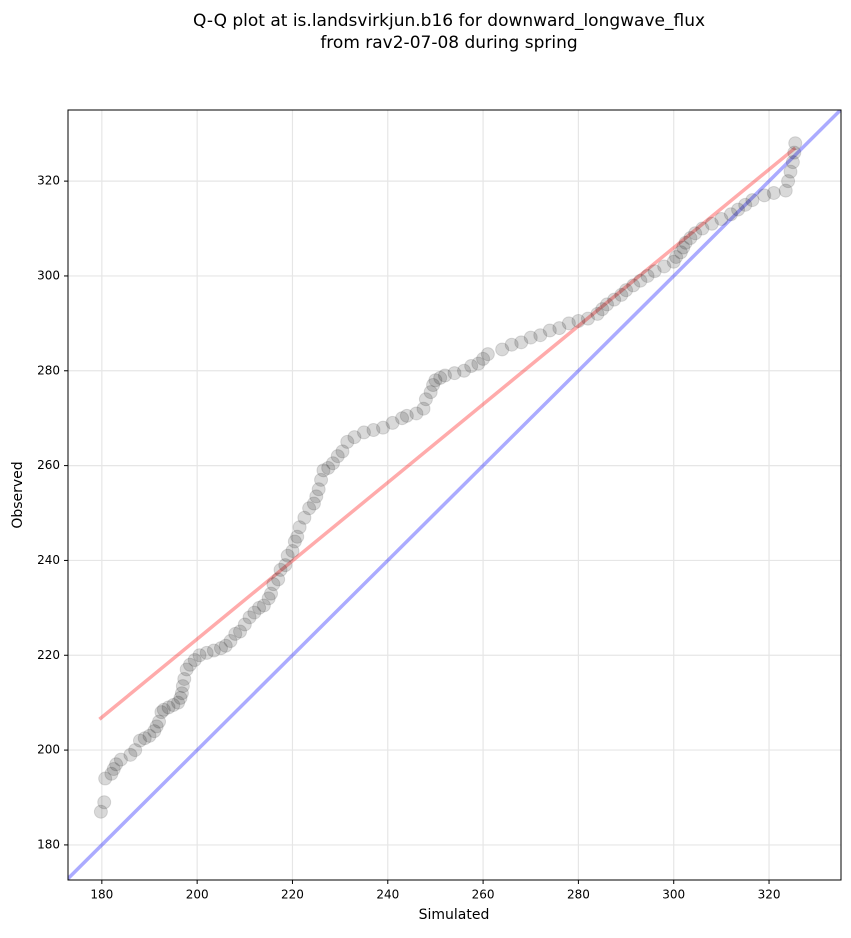  I want to click on y-tick-label: 200, so click(48, 750).